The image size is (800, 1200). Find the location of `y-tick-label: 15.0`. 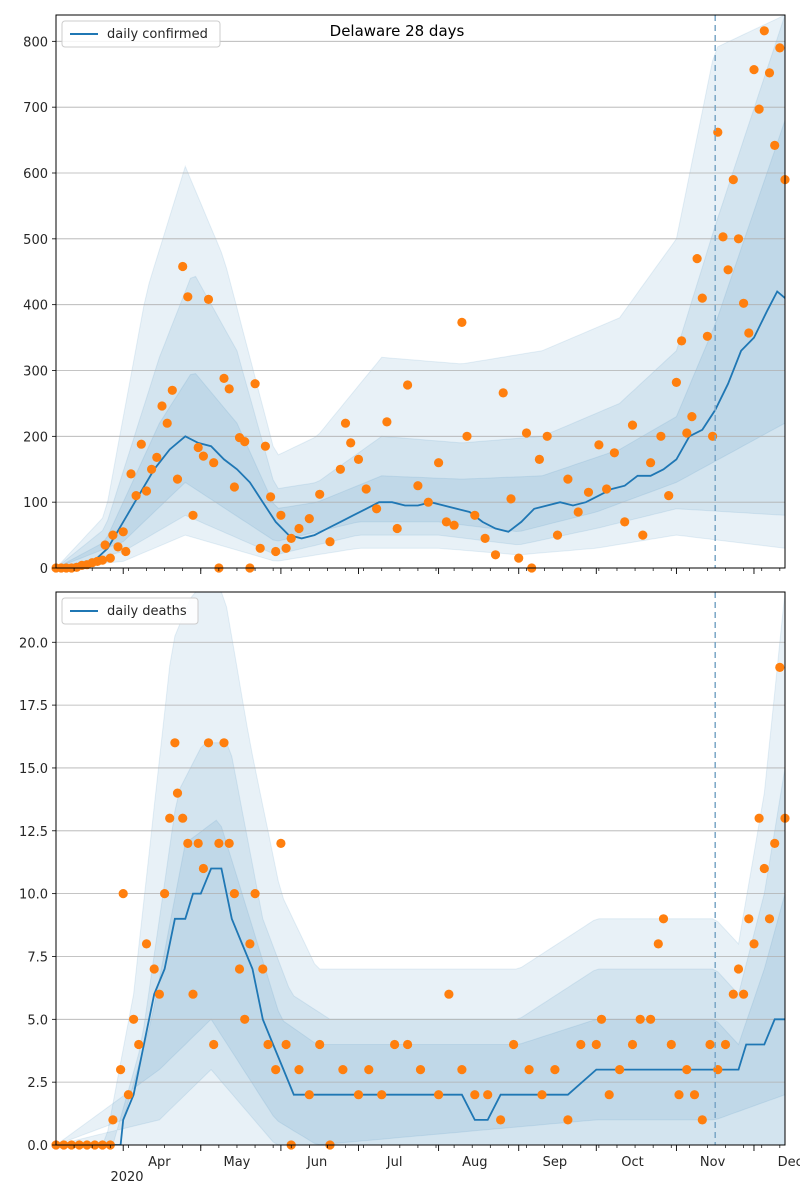

y-tick-label: 15.0 is located at coordinates (33, 769).